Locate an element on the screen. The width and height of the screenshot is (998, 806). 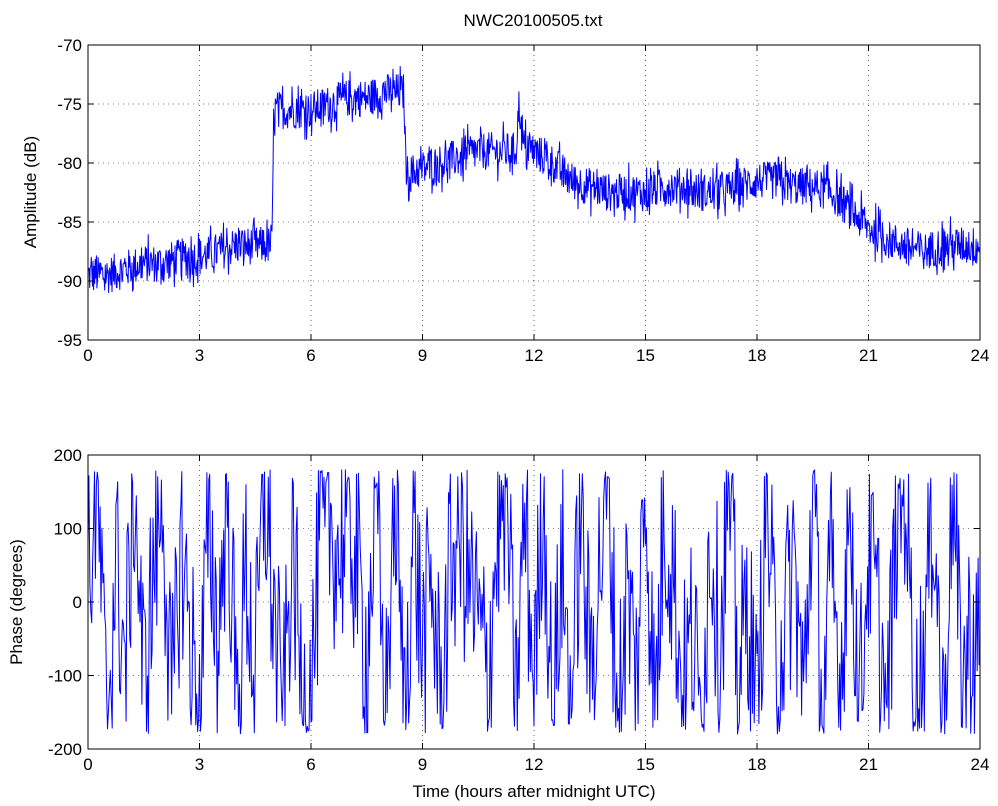
phase-x-tick-label: 18 is located at coordinates (757, 764).